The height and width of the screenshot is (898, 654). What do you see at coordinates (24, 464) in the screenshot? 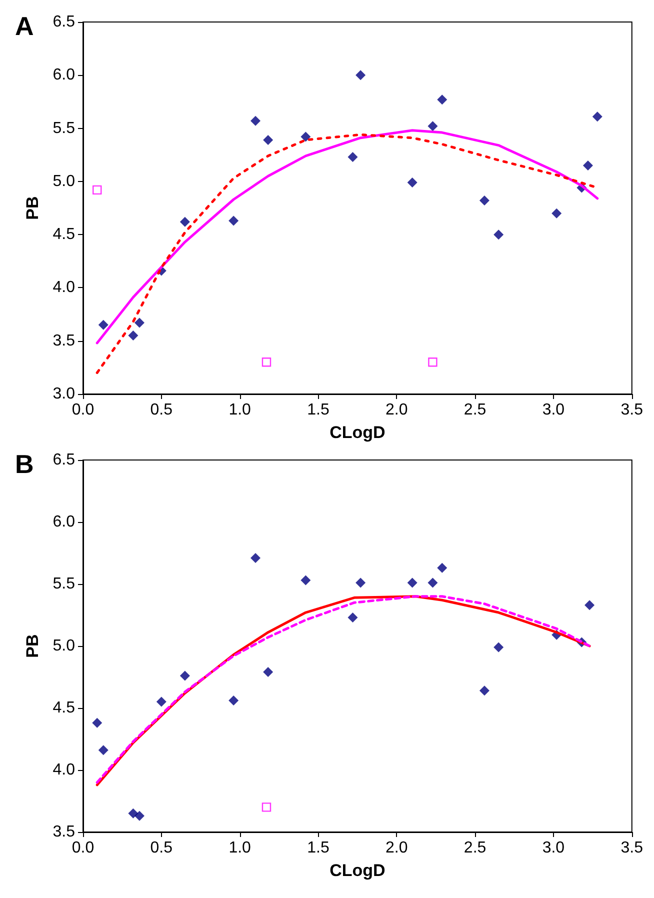
I see `chart-title: B` at bounding box center [24, 464].